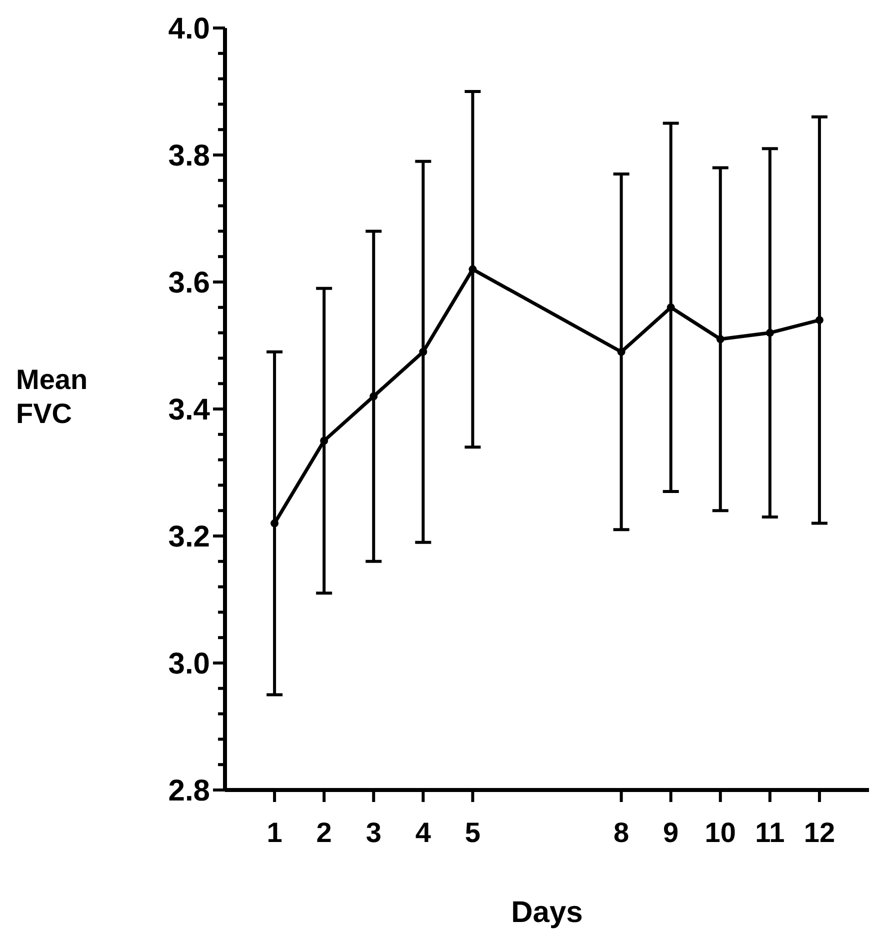 The height and width of the screenshot is (934, 891). I want to click on x-tick-label: 5, so click(472, 832).